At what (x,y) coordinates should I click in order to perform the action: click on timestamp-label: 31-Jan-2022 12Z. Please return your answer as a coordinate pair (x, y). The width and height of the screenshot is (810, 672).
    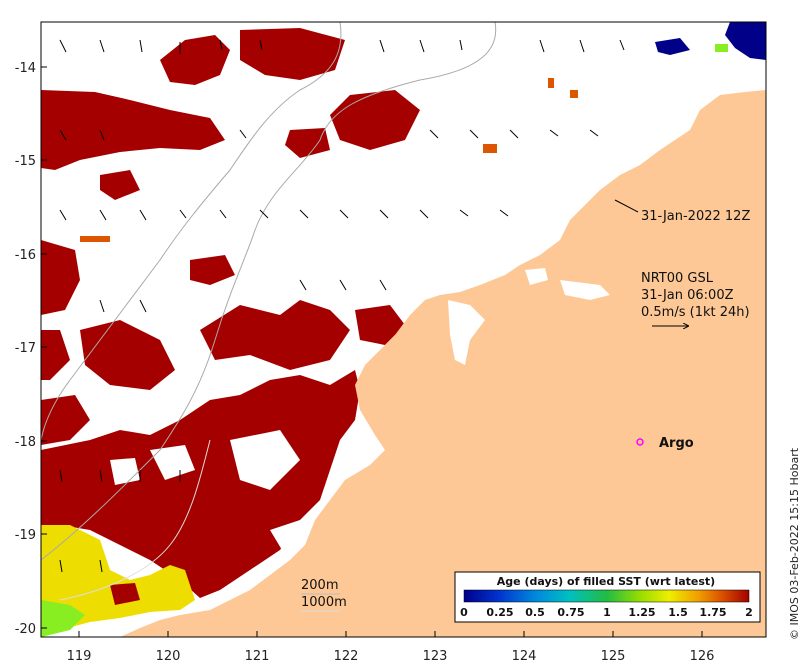
    Looking at the image, I should click on (695, 216).